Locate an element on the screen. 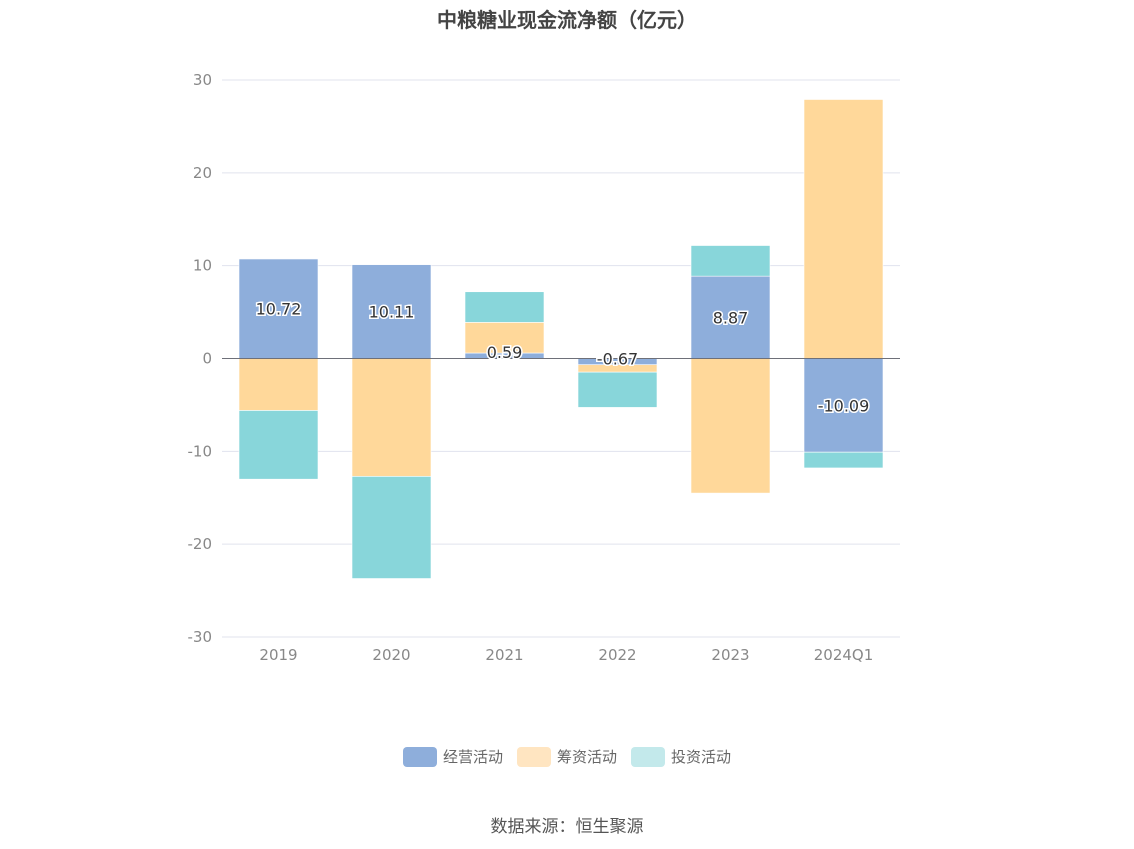 The width and height of the screenshot is (1134, 849). bar-investing-2020 is located at coordinates (391, 527).